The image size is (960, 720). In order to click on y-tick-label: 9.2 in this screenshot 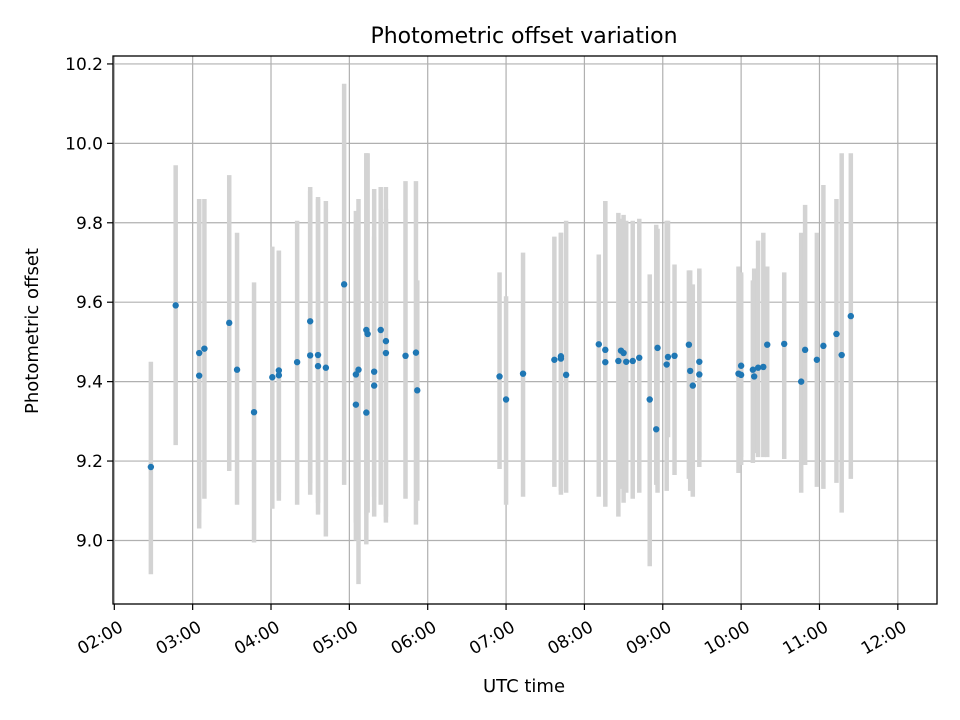, I will do `click(89, 462)`.